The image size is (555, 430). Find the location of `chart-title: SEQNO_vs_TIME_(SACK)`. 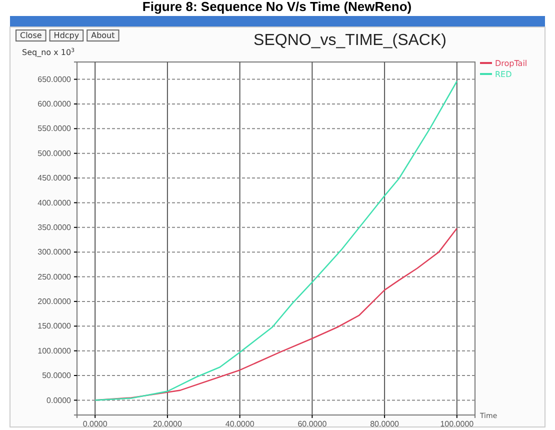

chart-title: SEQNO_vs_TIME_(SACK) is located at coordinates (350, 40).